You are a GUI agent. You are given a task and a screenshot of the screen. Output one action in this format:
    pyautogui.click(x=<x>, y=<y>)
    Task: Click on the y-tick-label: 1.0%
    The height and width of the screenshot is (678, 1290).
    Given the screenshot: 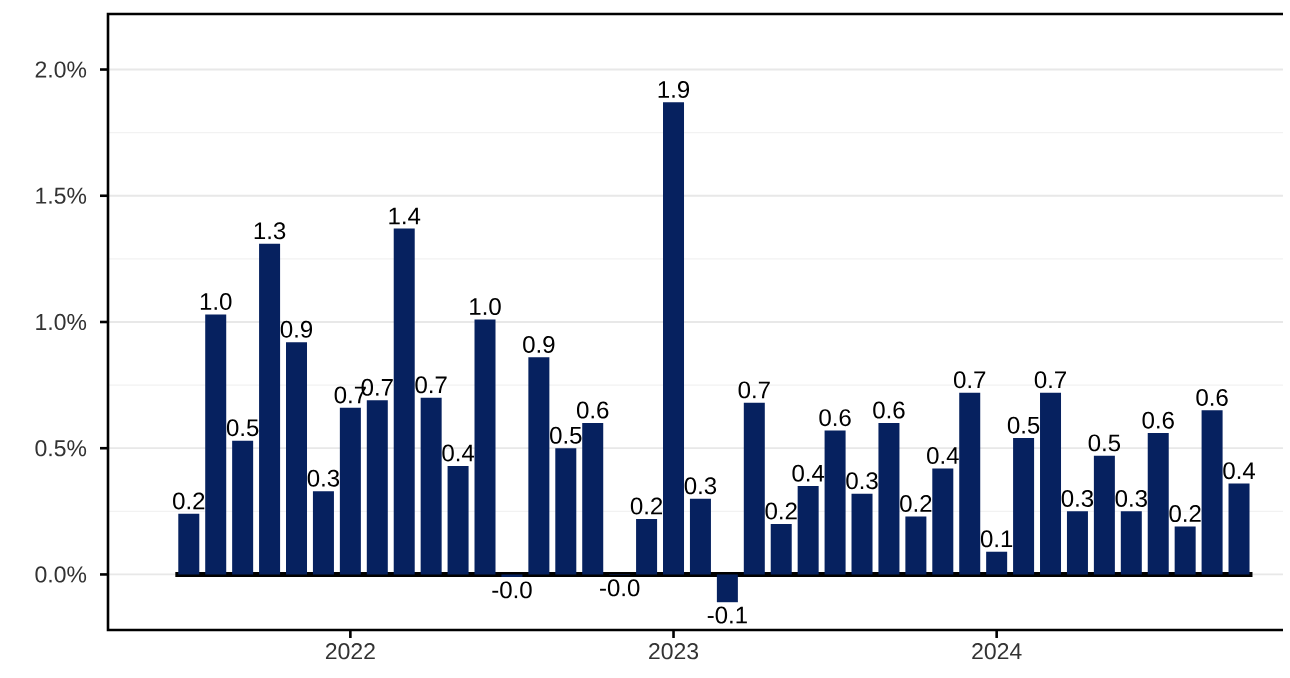 What is the action you would take?
    pyautogui.click(x=61, y=322)
    